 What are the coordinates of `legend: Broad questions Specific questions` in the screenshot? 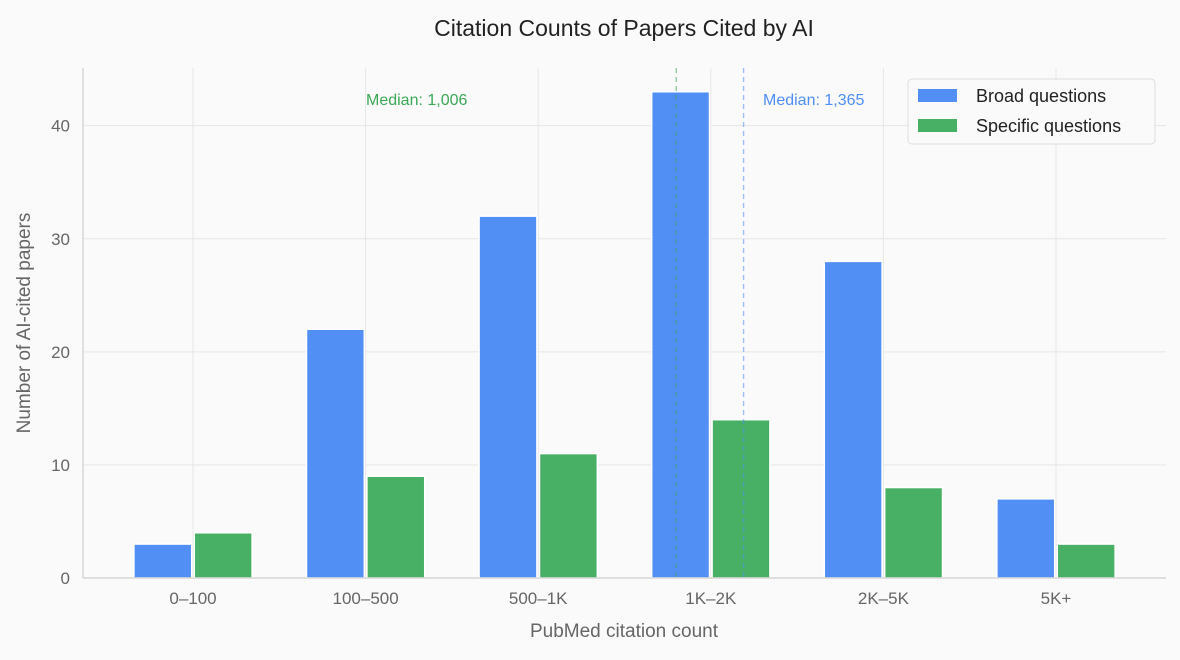 It's located at (1031, 111).